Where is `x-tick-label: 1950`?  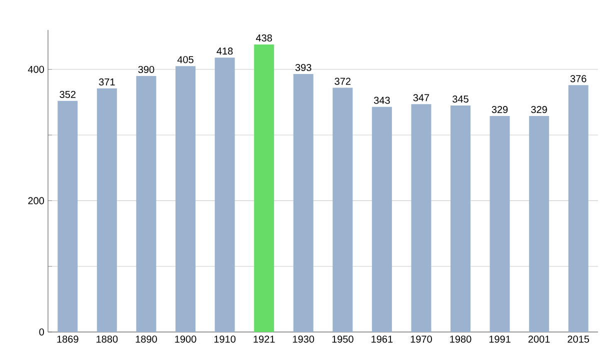
x-tick-label: 1950 is located at coordinates (343, 339).